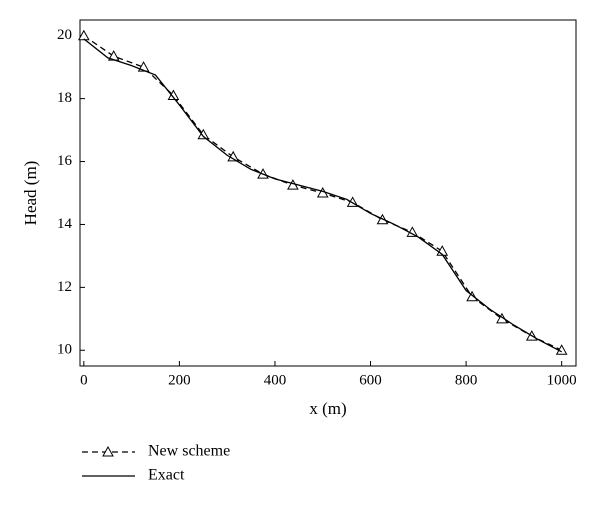  I want to click on x-tick-label: 600, so click(370, 380).